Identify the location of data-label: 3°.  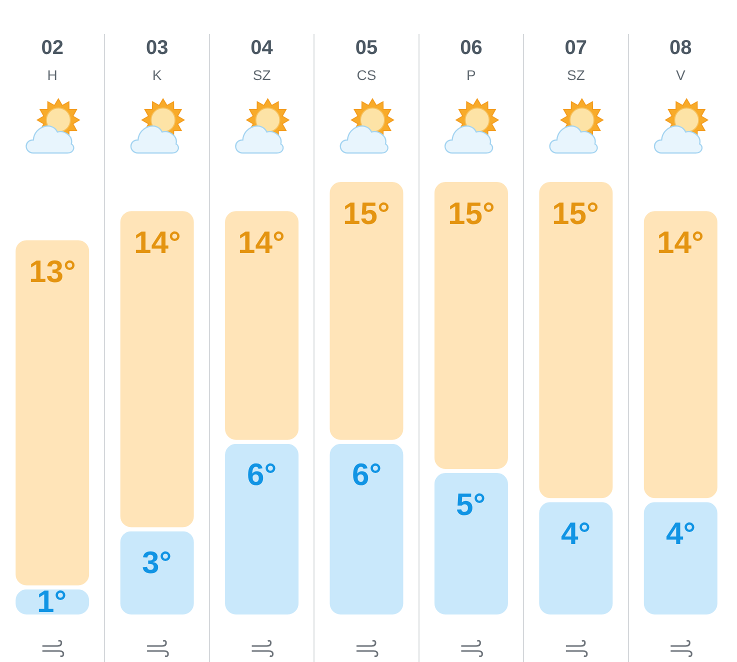
(157, 562).